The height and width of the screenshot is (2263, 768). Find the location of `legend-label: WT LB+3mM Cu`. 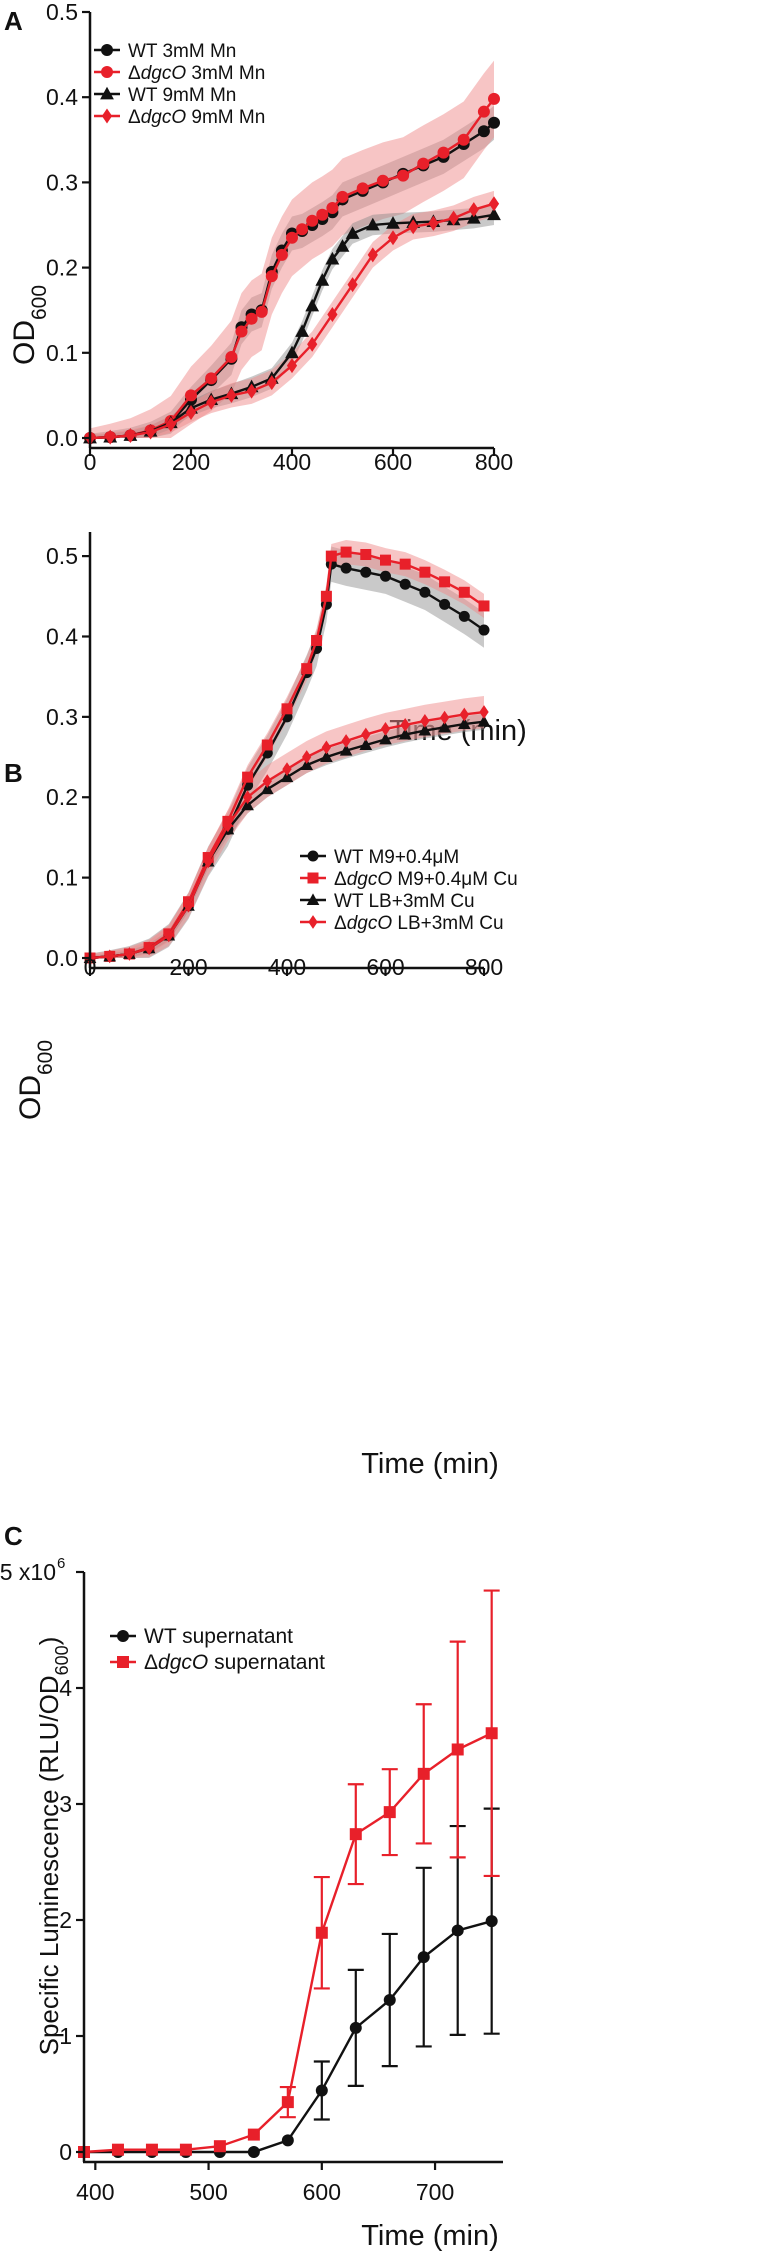

legend-label: WT LB+3mM Cu is located at coordinates (404, 901).